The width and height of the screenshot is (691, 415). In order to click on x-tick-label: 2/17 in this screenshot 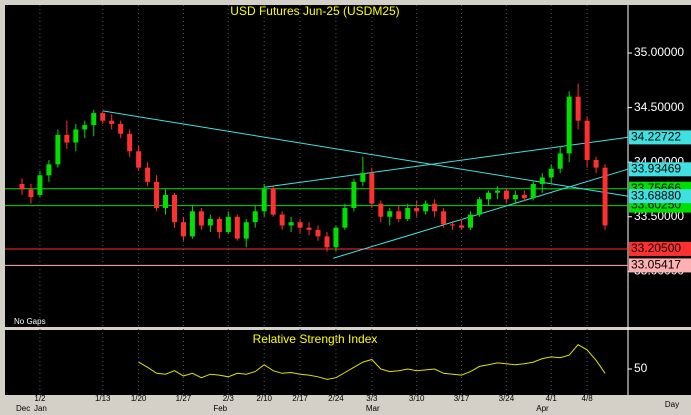, I will do `click(300, 398)`.